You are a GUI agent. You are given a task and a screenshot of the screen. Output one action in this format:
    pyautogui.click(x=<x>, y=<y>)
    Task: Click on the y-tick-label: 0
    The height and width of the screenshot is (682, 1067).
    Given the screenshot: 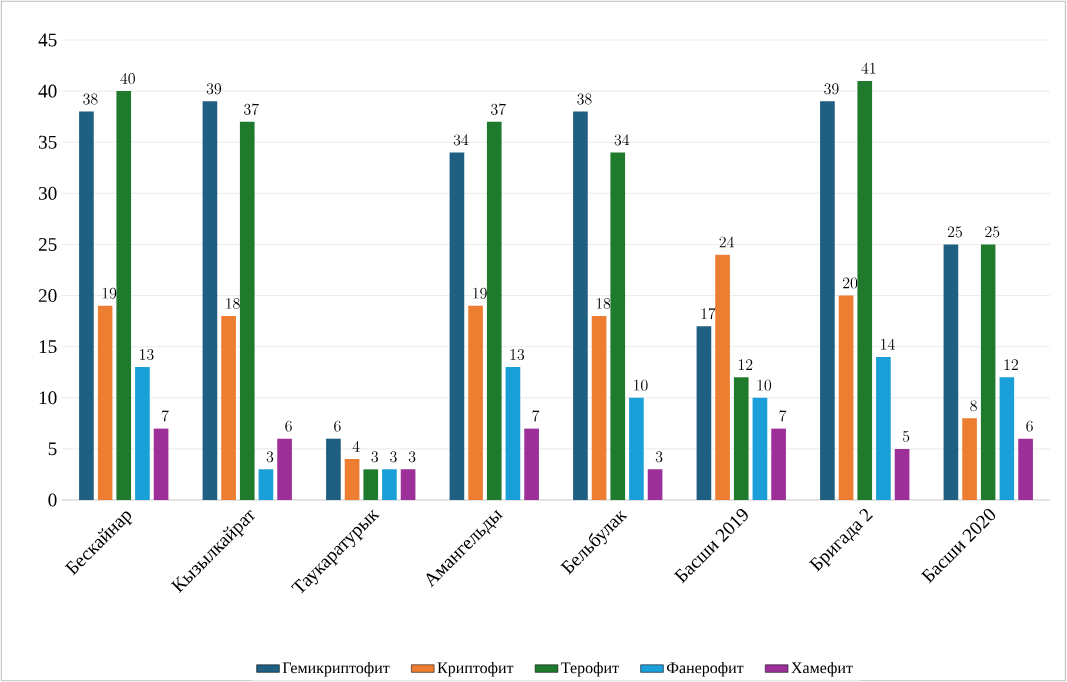 What is the action you would take?
    pyautogui.click(x=52, y=500)
    